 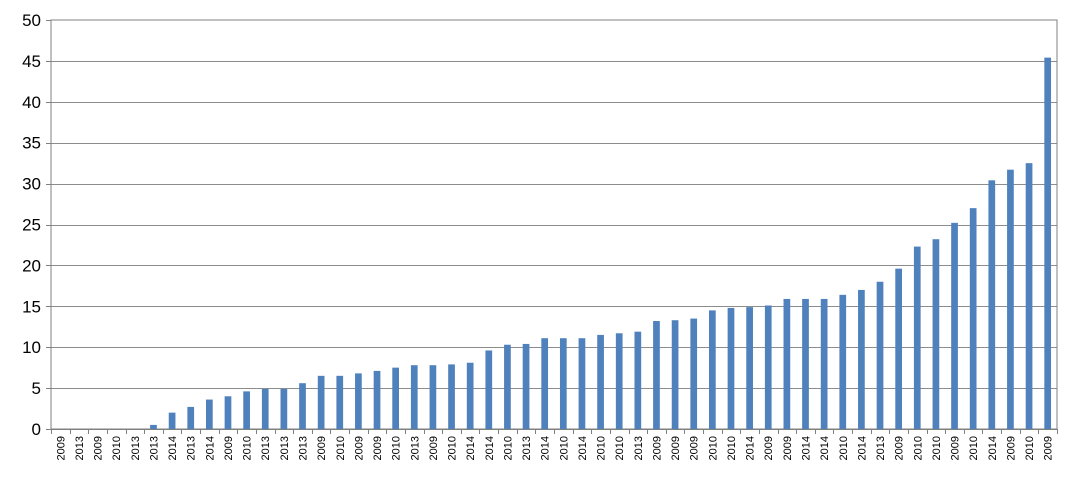 I want to click on y-tick-label: 45, so click(x=31, y=61).